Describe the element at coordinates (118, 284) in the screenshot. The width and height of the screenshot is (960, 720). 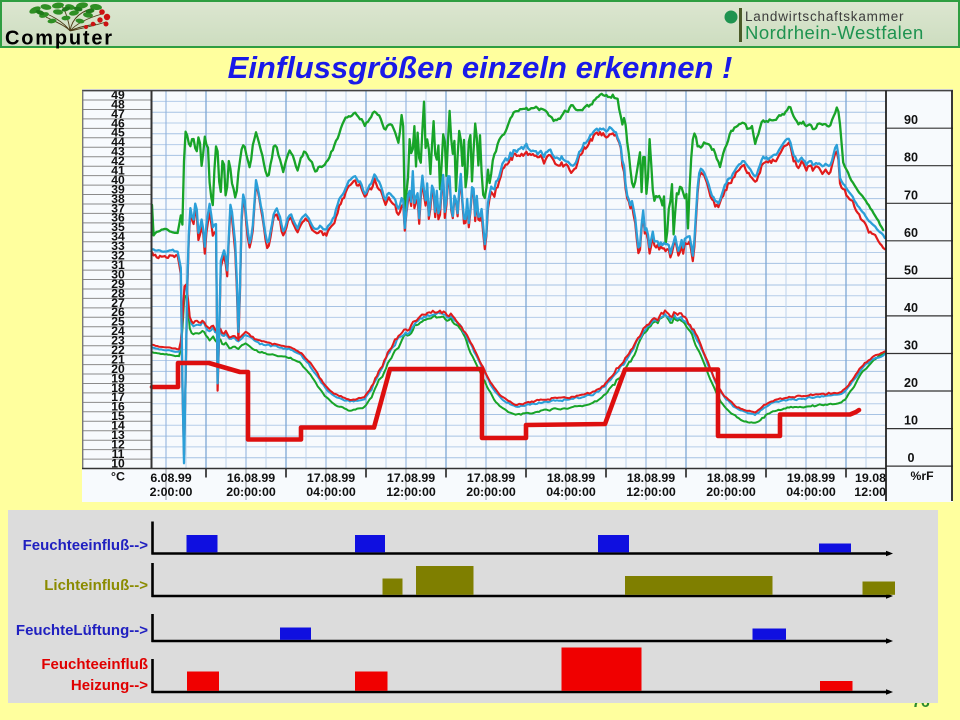
I see `svg-text: 29` at that location.